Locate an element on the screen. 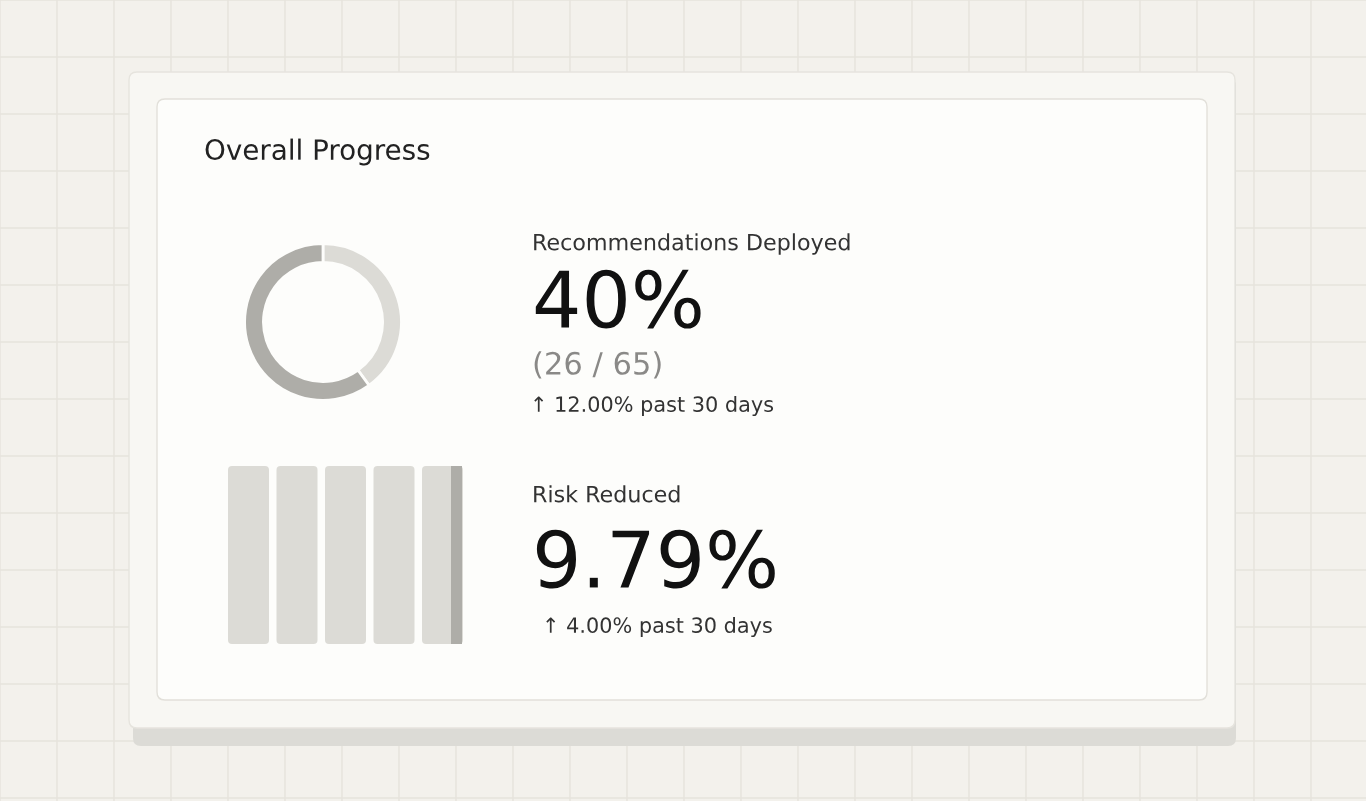  text: ↑ 4.00% past 30 days is located at coordinates (659, 627).